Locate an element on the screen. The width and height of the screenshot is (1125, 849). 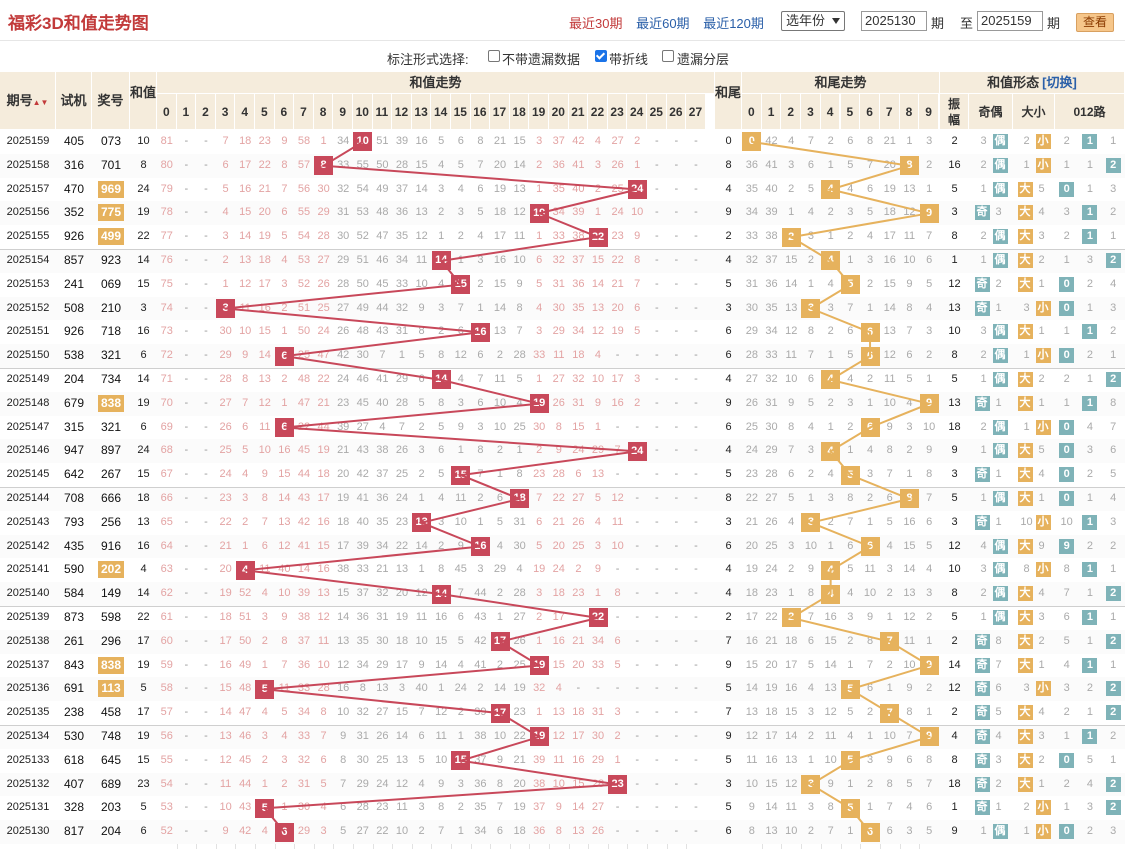
miss-cell: 16 is located at coordinates (500, 260).